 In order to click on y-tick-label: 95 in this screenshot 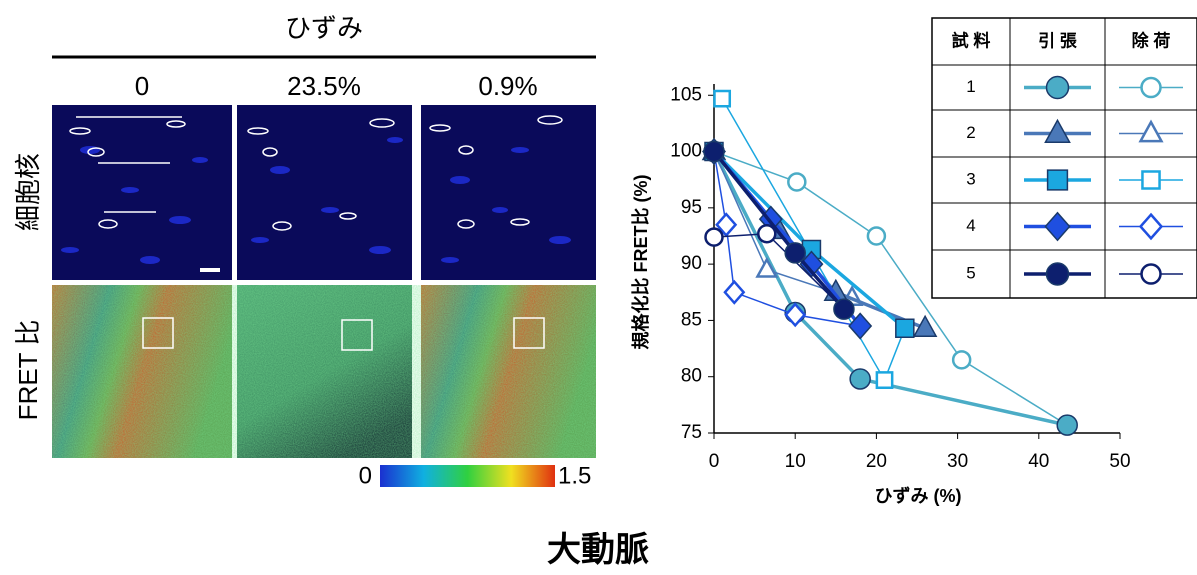, I will do `click(691, 207)`.